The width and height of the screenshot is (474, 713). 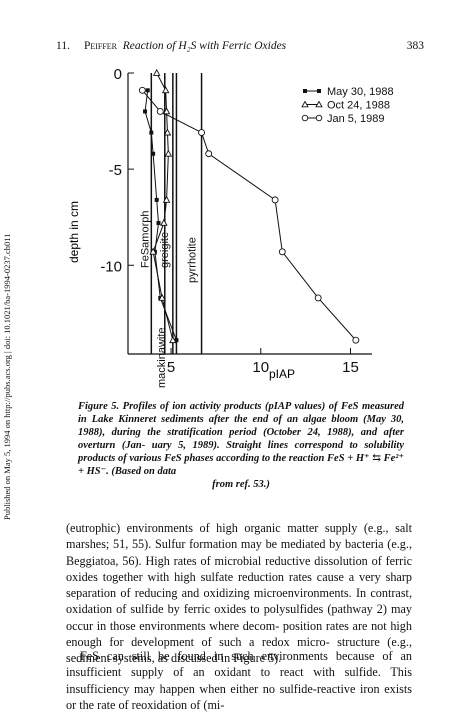 I want to click on x-tick-label: 5, so click(x=171, y=367).